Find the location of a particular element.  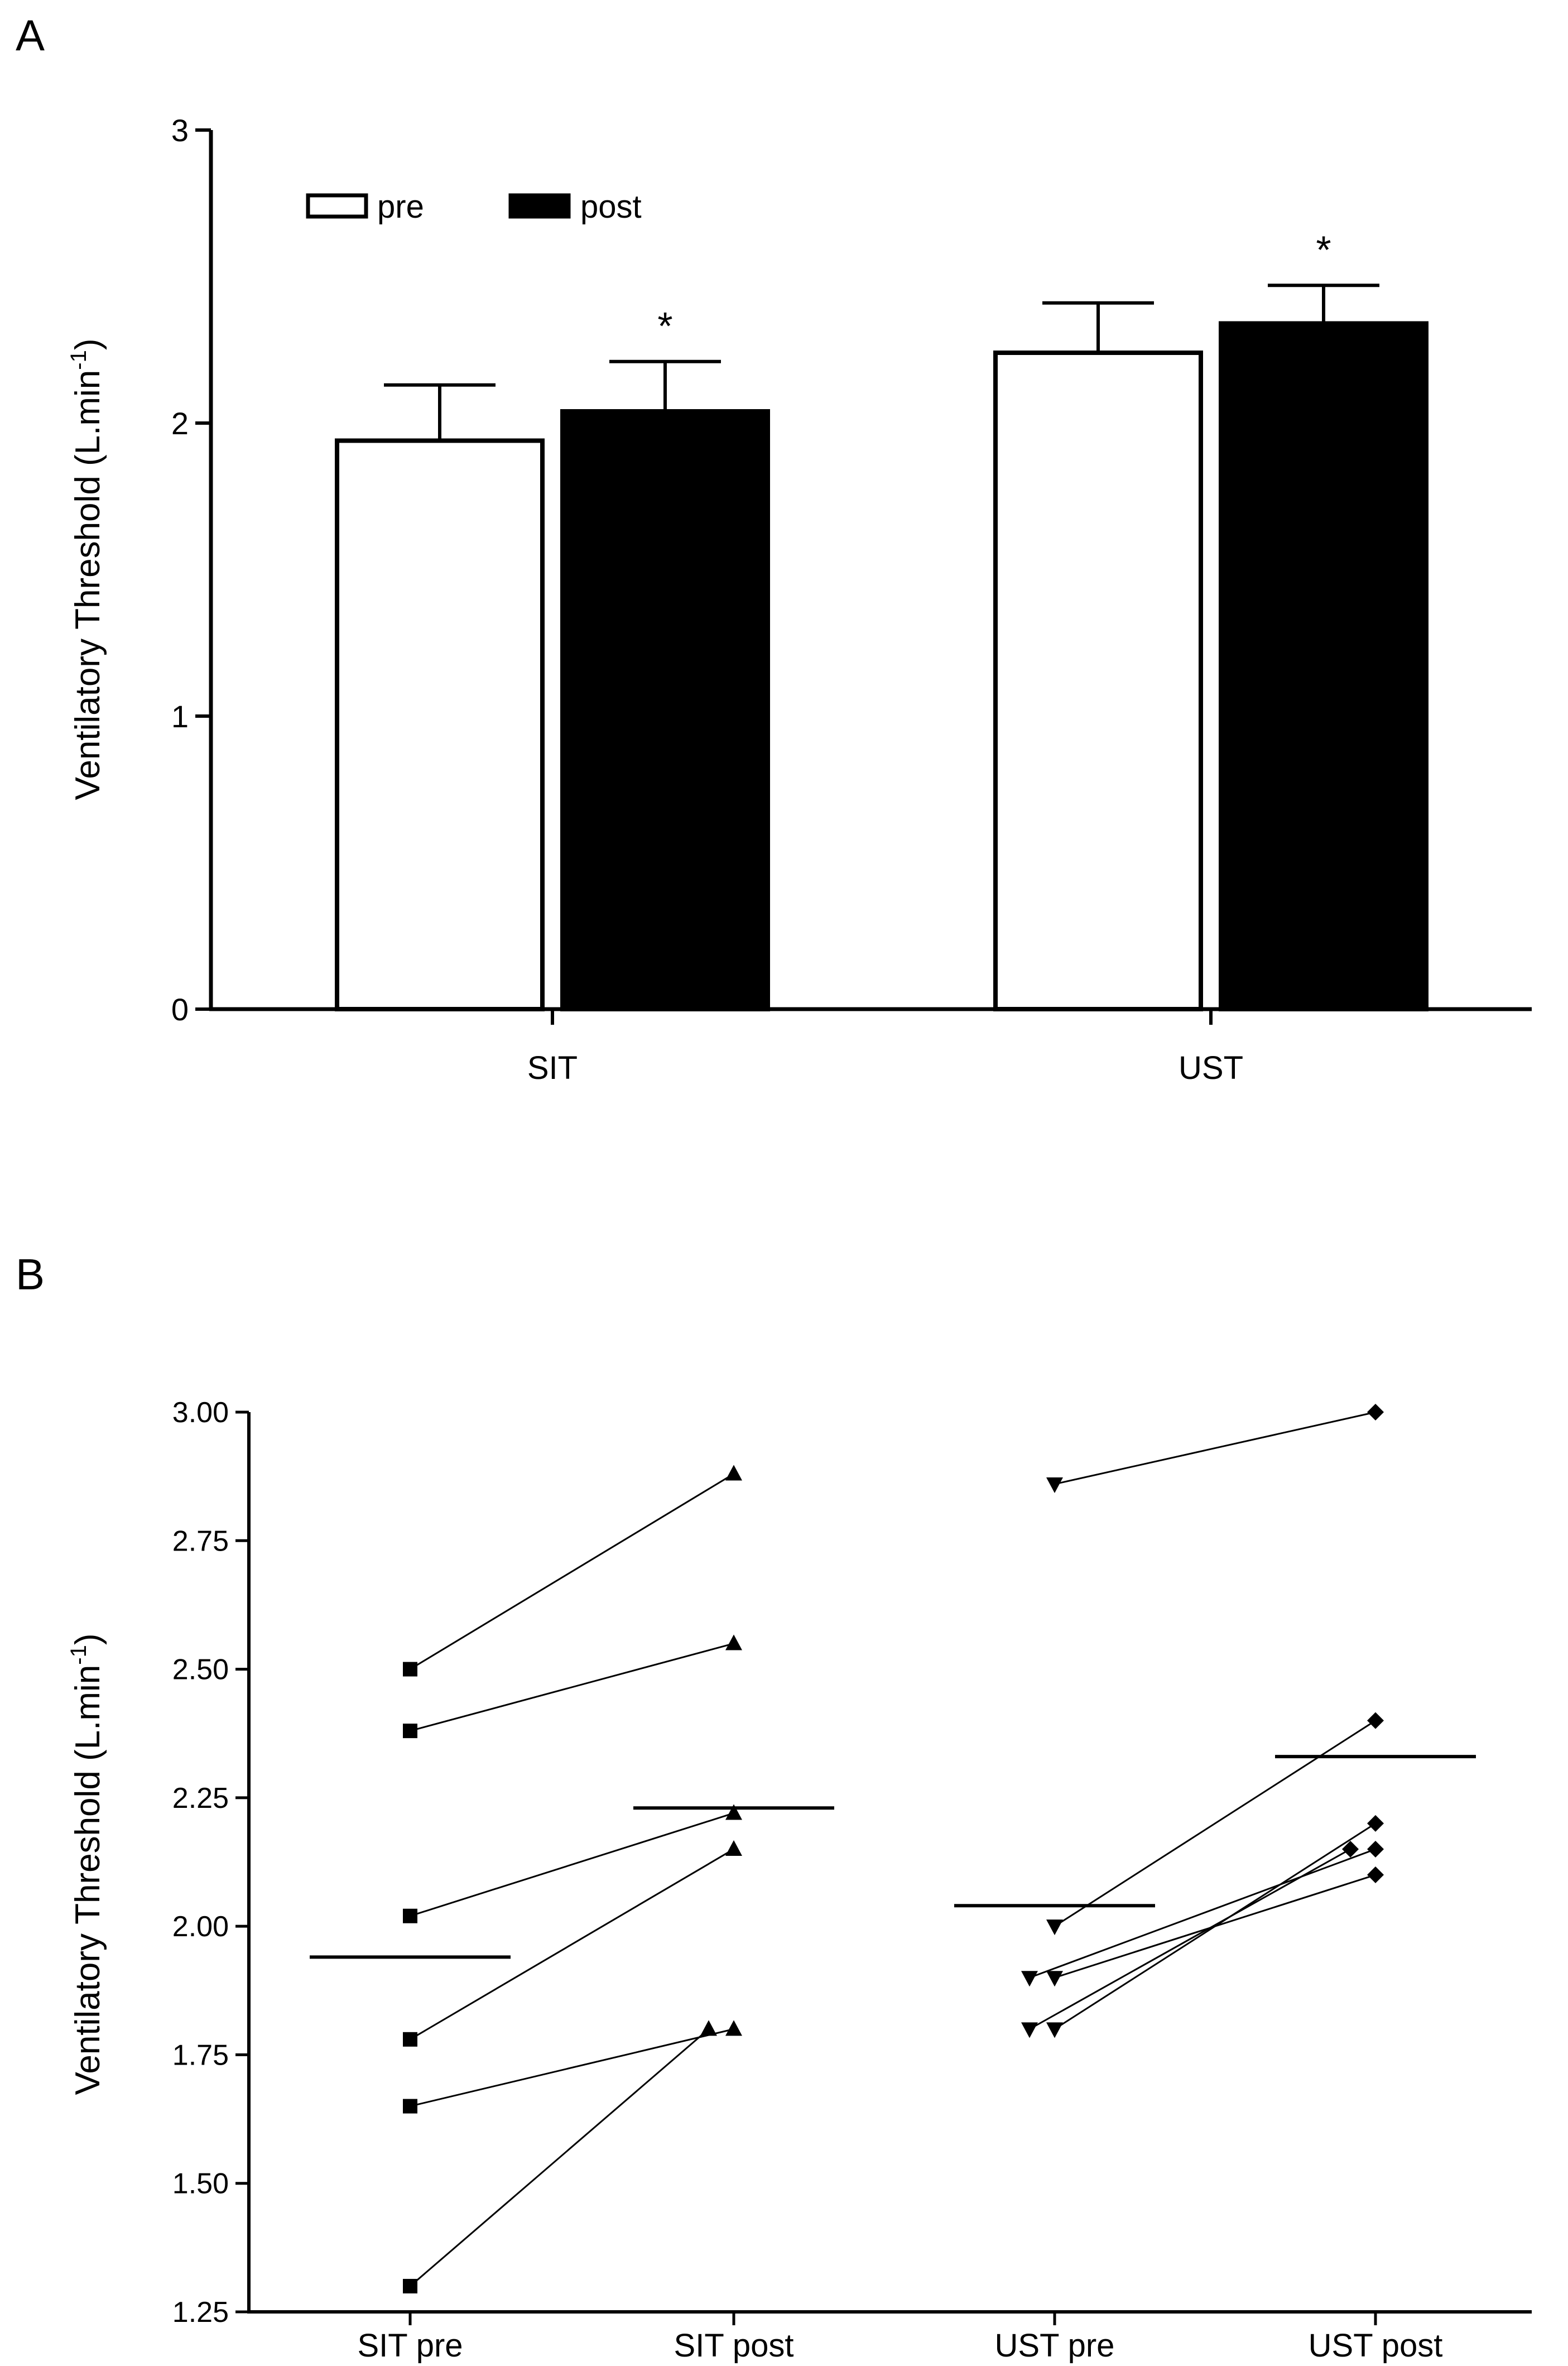

x-category-label: UST post is located at coordinates (1376, 2345).